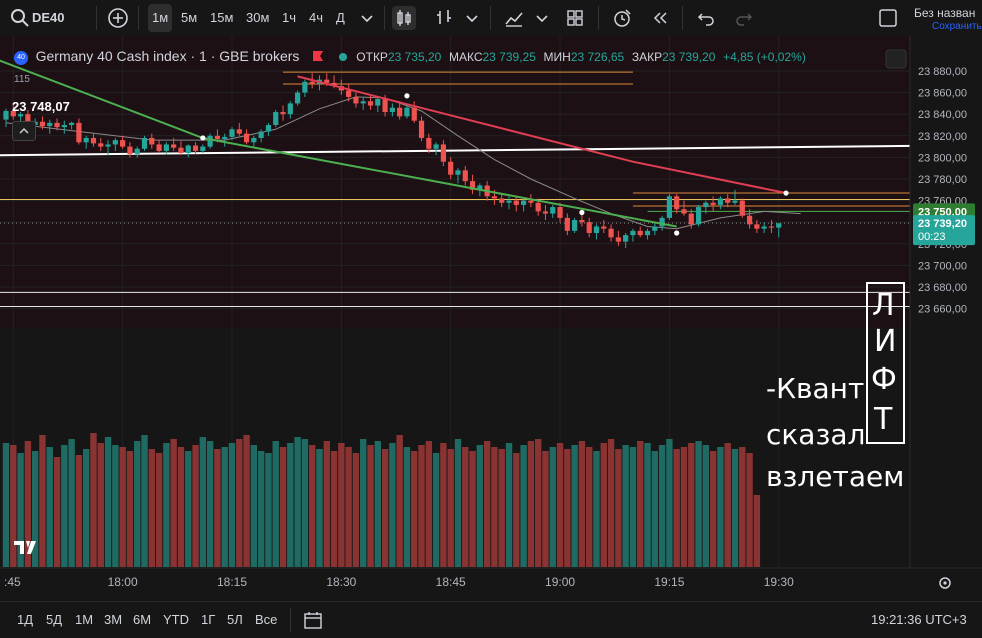 This screenshot has height=638, width=982. I want to click on interval-1d: Д, so click(340, 17).